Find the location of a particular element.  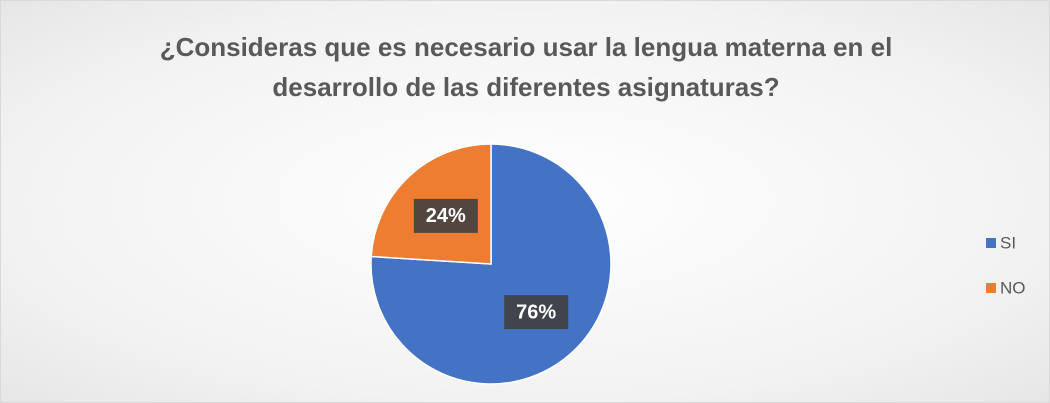

legend-label: NO is located at coordinates (1013, 287).